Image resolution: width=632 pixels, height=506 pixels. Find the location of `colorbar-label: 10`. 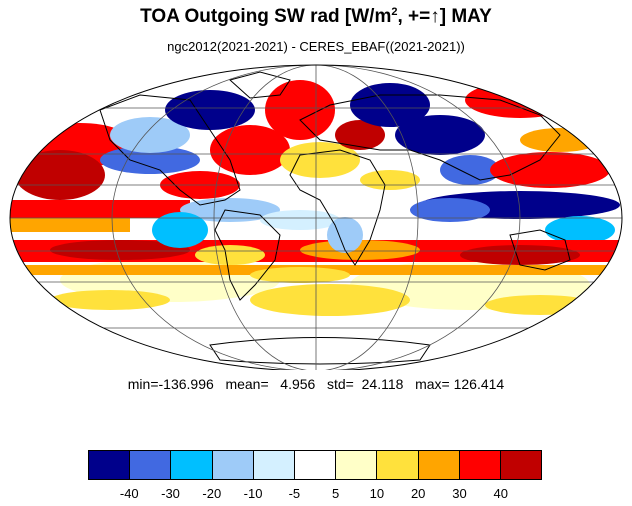

colorbar-label: 10 is located at coordinates (377, 493).